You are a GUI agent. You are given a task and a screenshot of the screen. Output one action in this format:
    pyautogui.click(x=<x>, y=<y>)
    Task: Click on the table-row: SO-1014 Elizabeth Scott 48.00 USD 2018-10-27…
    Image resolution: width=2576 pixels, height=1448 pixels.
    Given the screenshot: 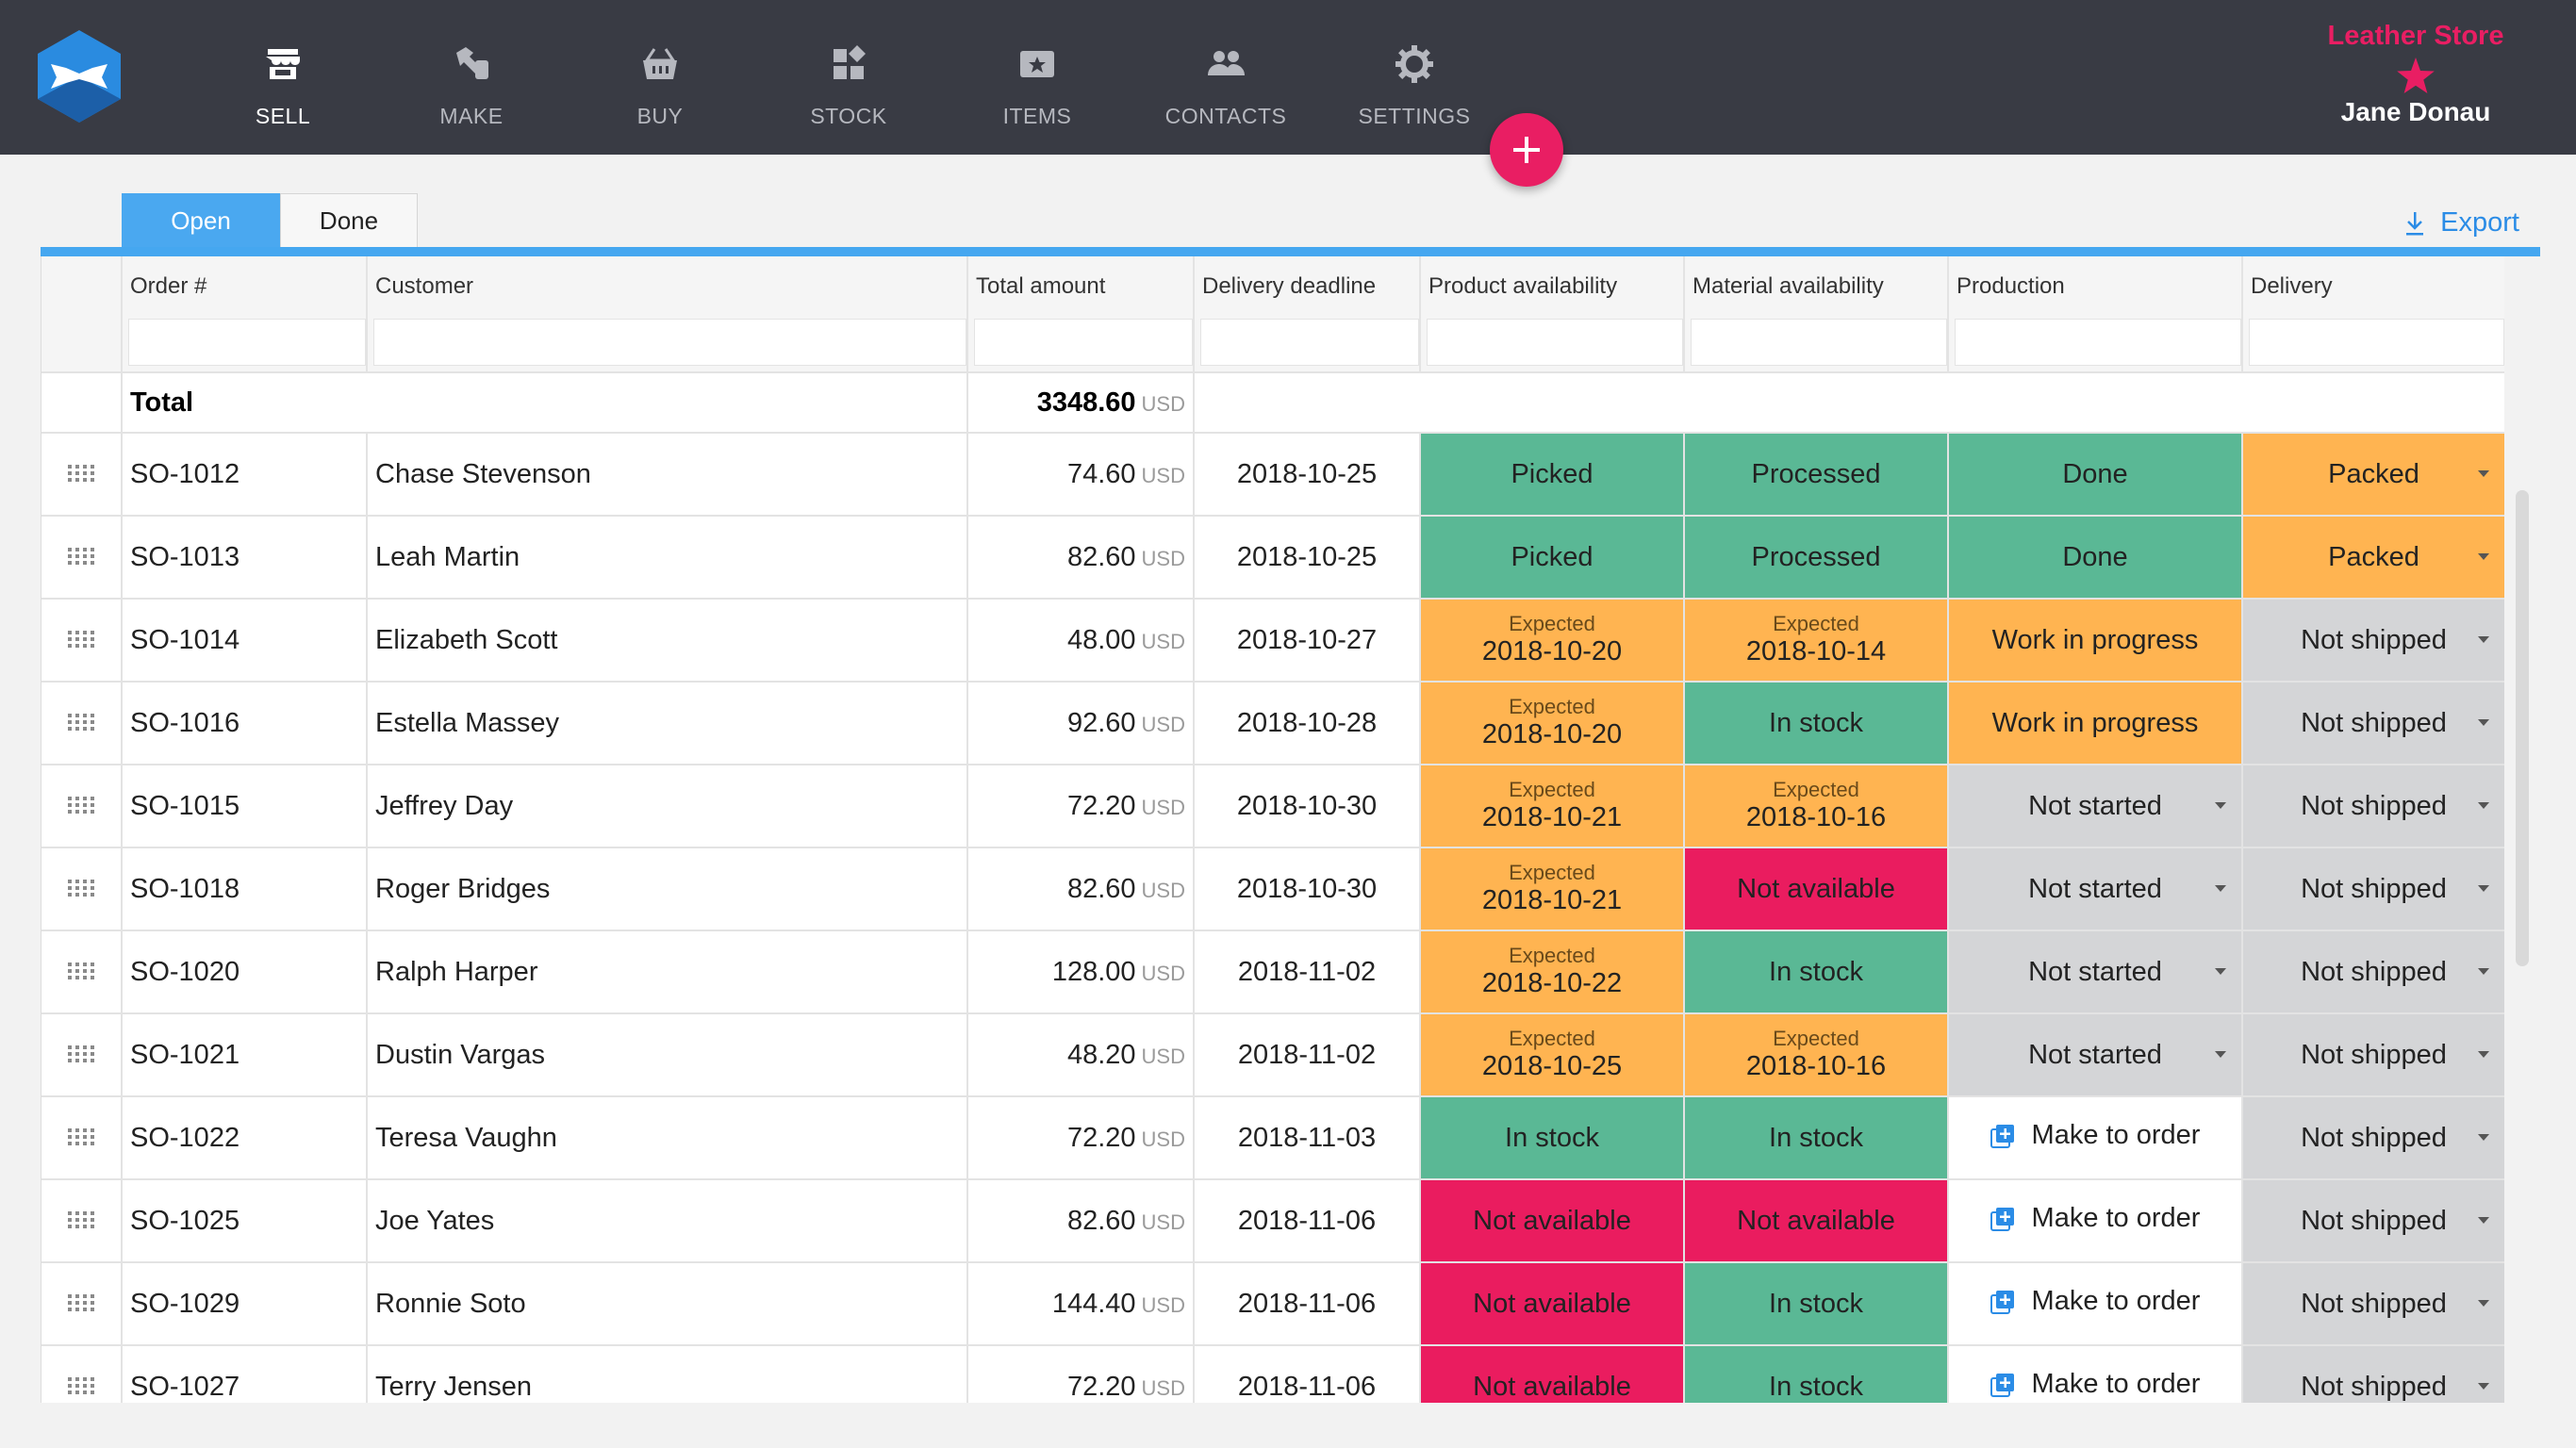 What is the action you would take?
    pyautogui.click(x=1272, y=641)
    